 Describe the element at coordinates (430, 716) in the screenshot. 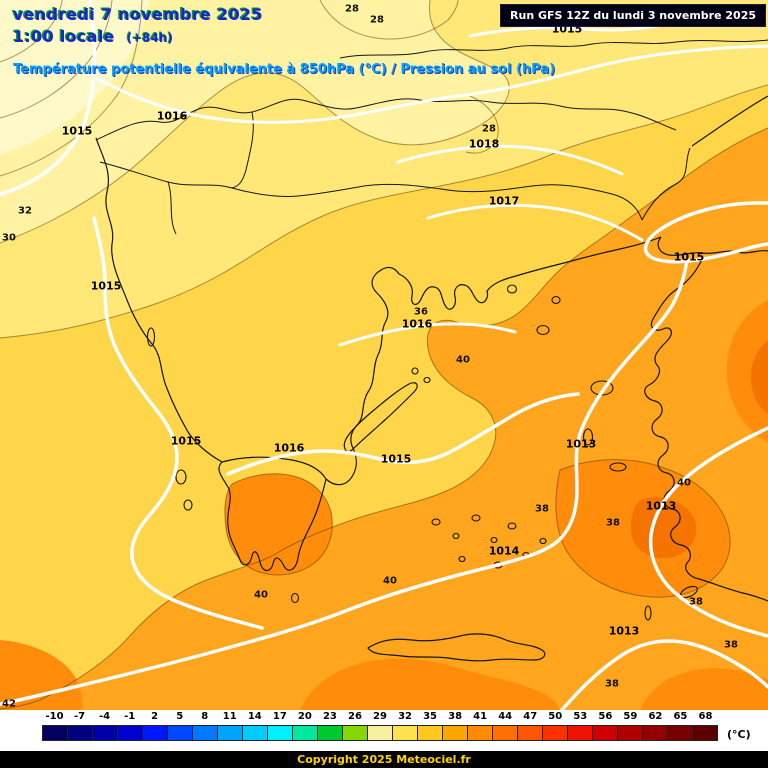

I see `colorbar-tick-label: 35` at that location.